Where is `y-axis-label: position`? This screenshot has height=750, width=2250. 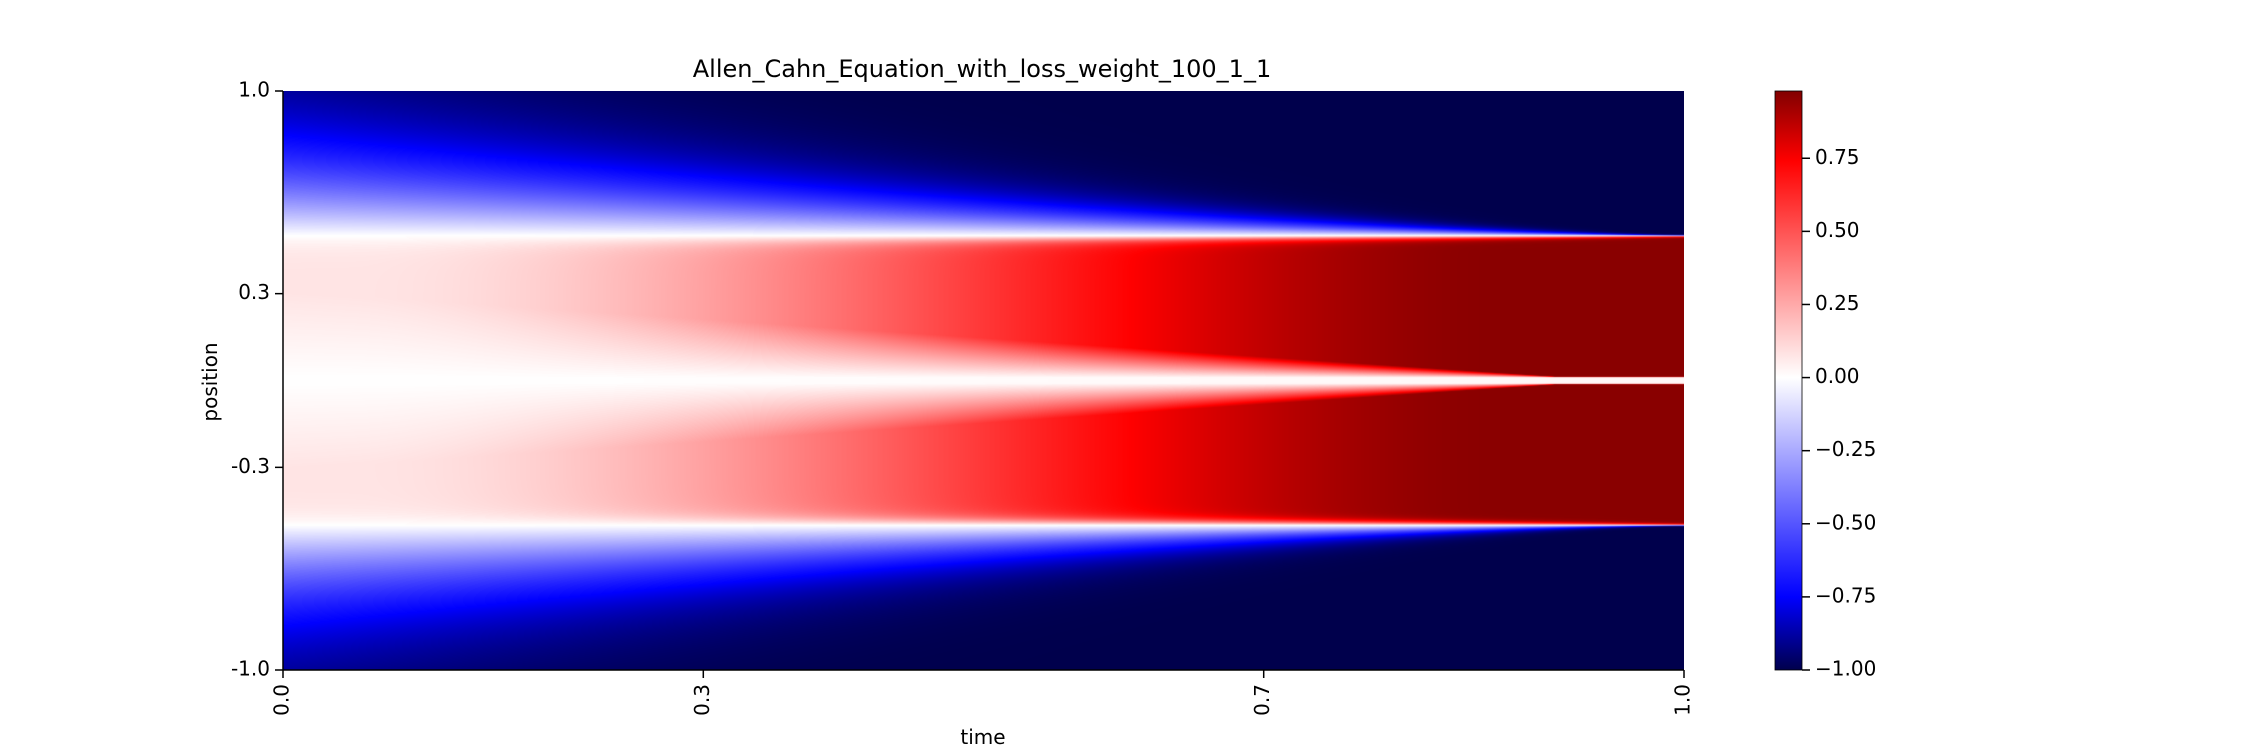 y-axis-label: position is located at coordinates (210, 381).